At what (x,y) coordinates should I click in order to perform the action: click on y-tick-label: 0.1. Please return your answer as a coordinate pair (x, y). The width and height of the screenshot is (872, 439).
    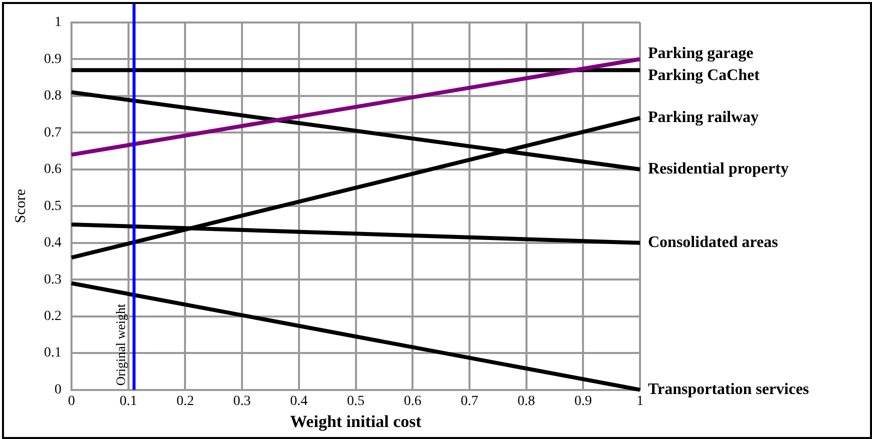
    Looking at the image, I should click on (53, 353).